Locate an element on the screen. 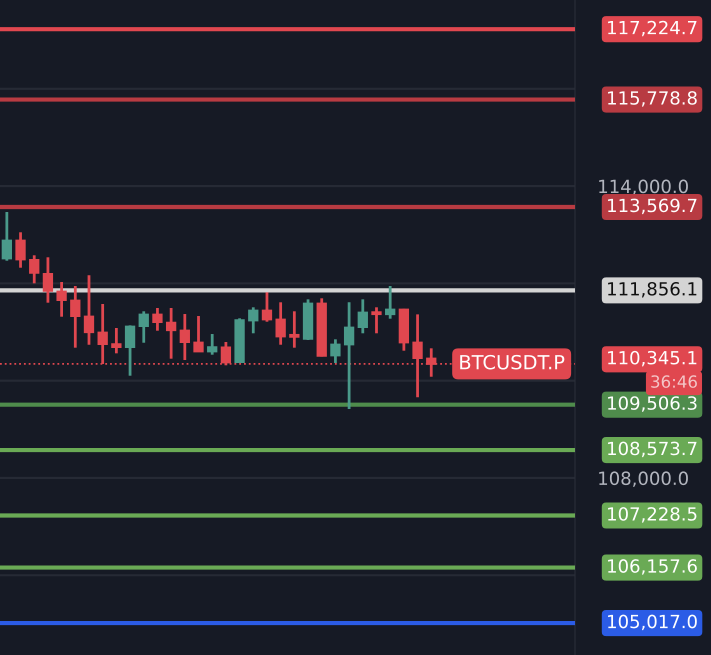 The image size is (711, 655). ref-line-label: 108,573.7 is located at coordinates (652, 450).